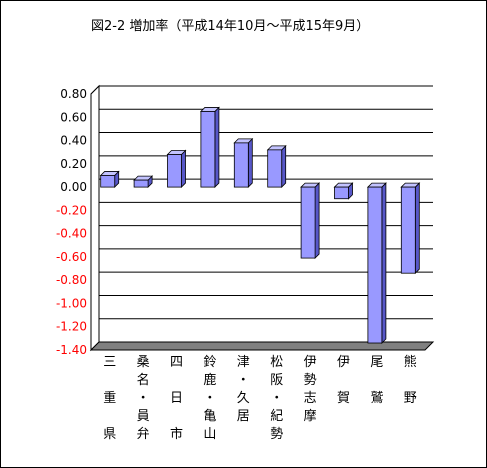 The height and width of the screenshot is (468, 487). What do you see at coordinates (376, 362) in the screenshot?
I see `category-label-char: 尾` at bounding box center [376, 362].